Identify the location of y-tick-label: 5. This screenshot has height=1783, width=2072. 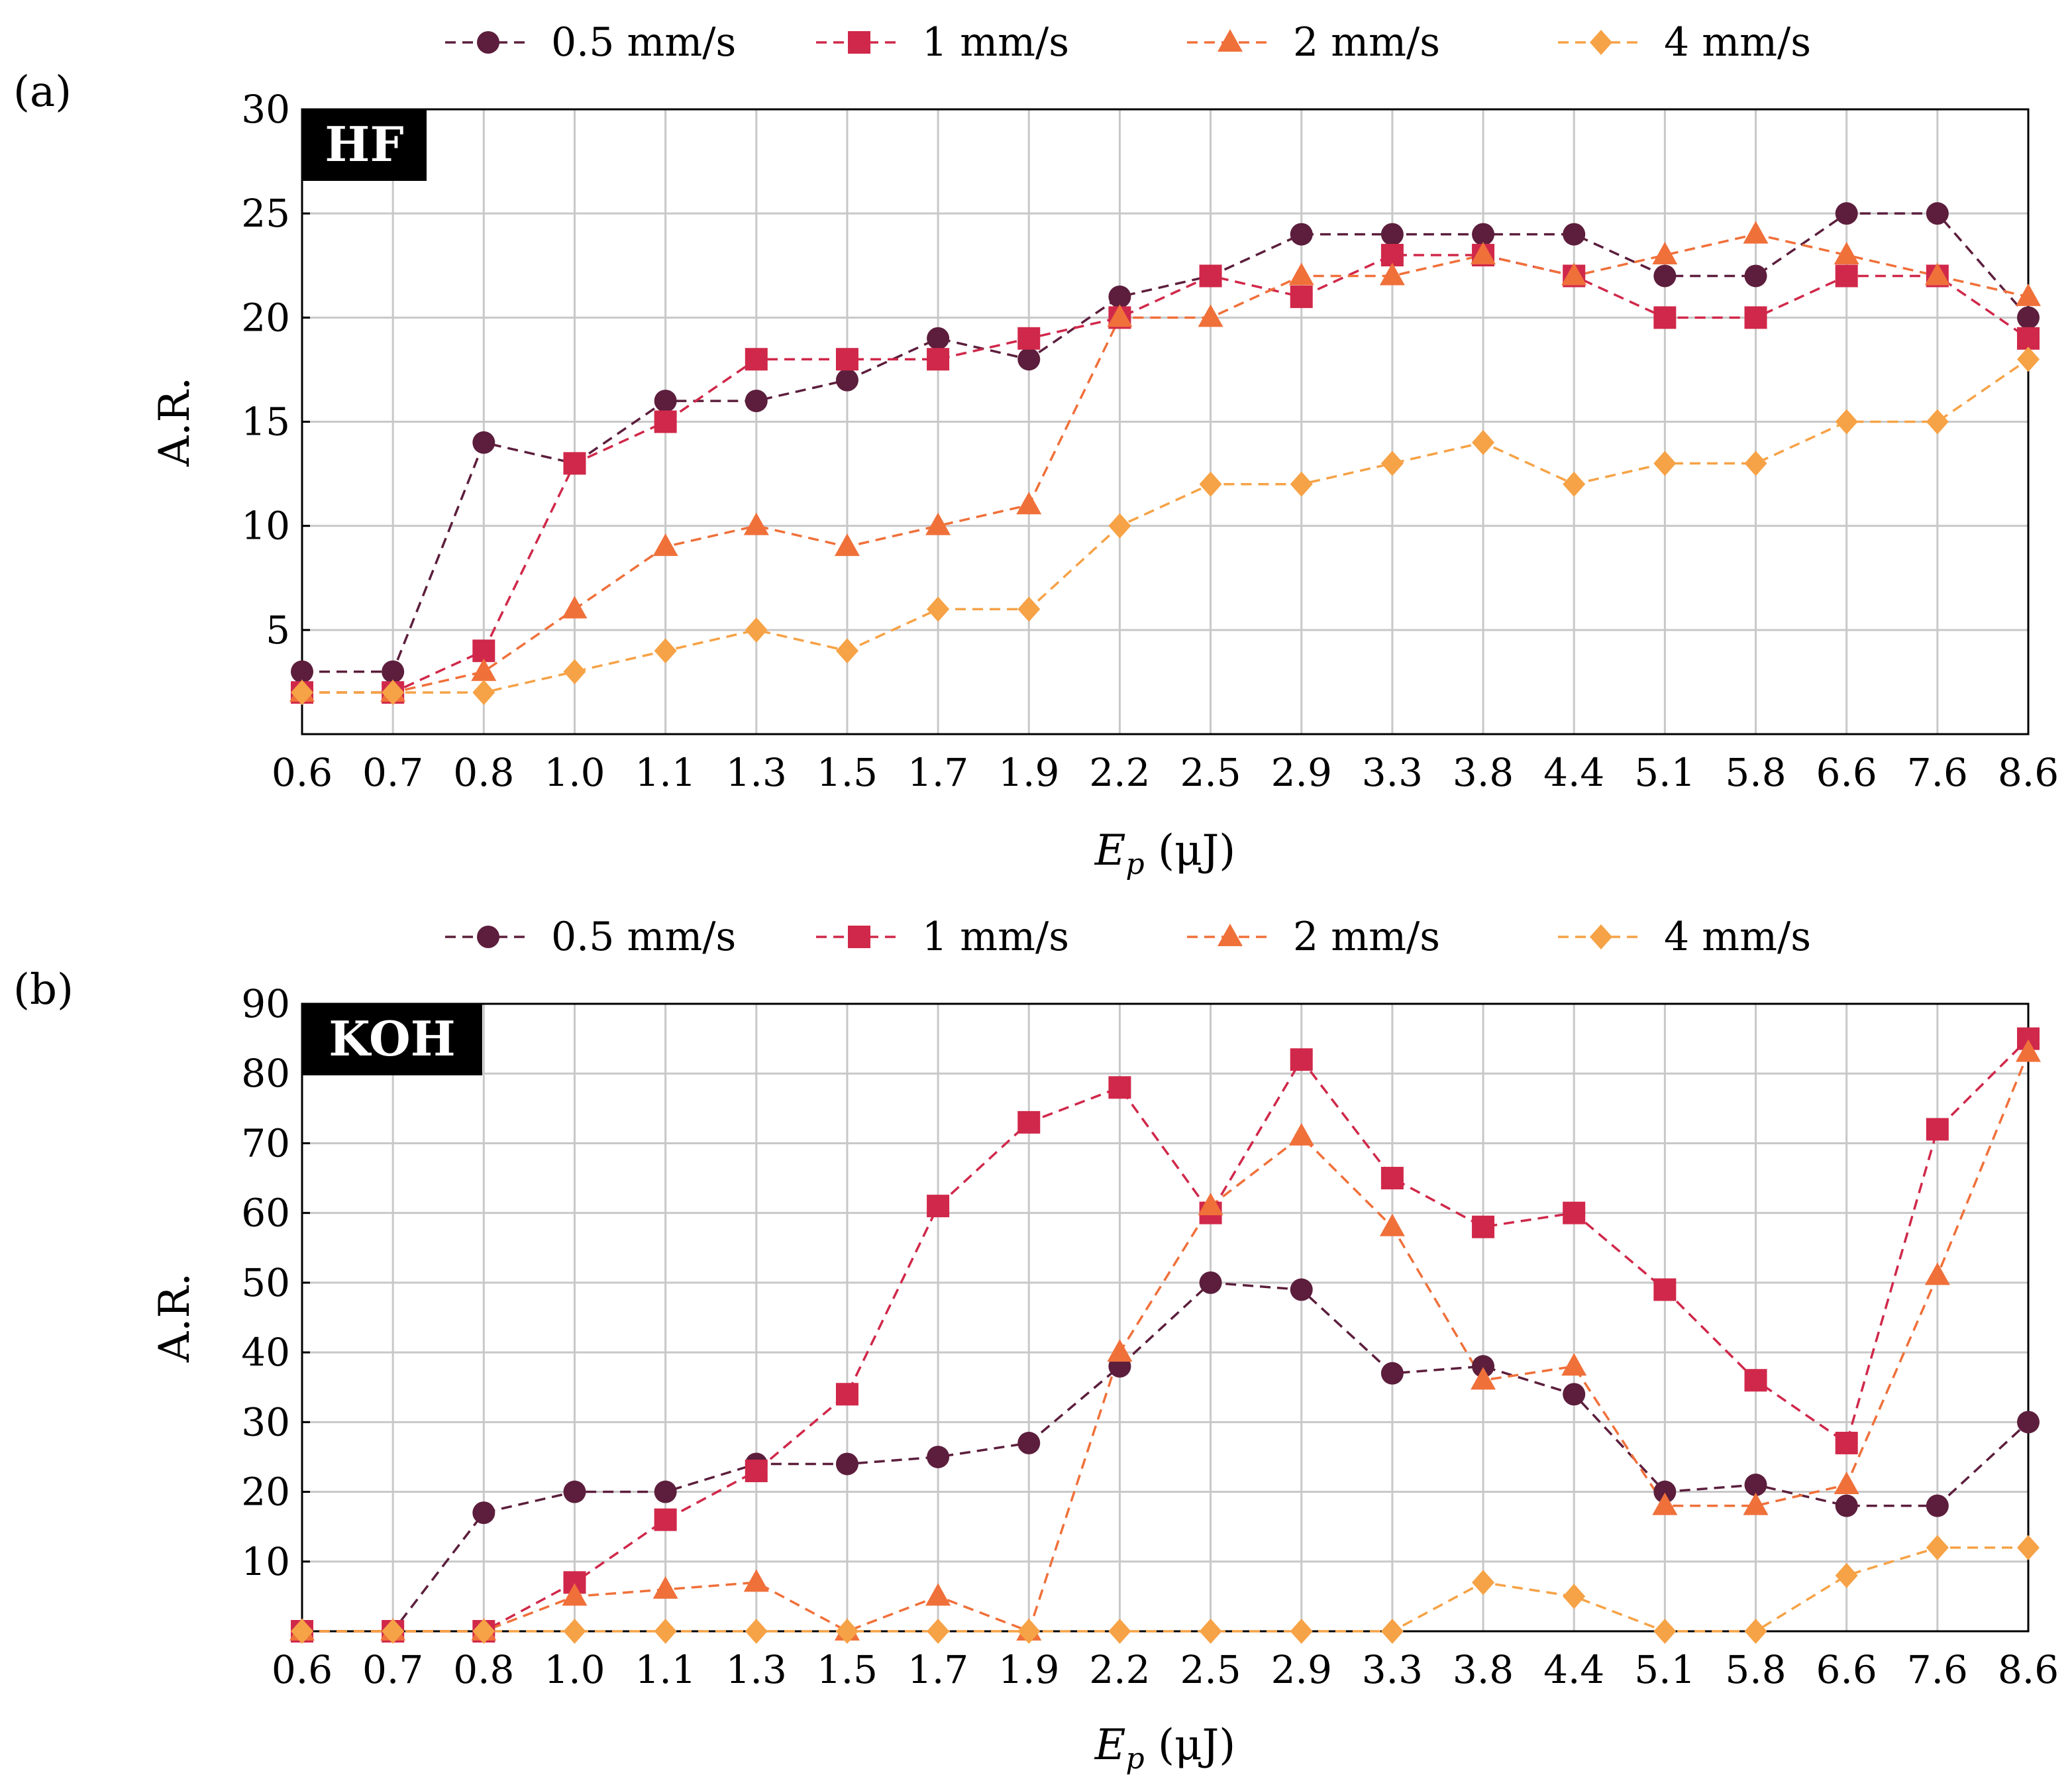
(278, 630).